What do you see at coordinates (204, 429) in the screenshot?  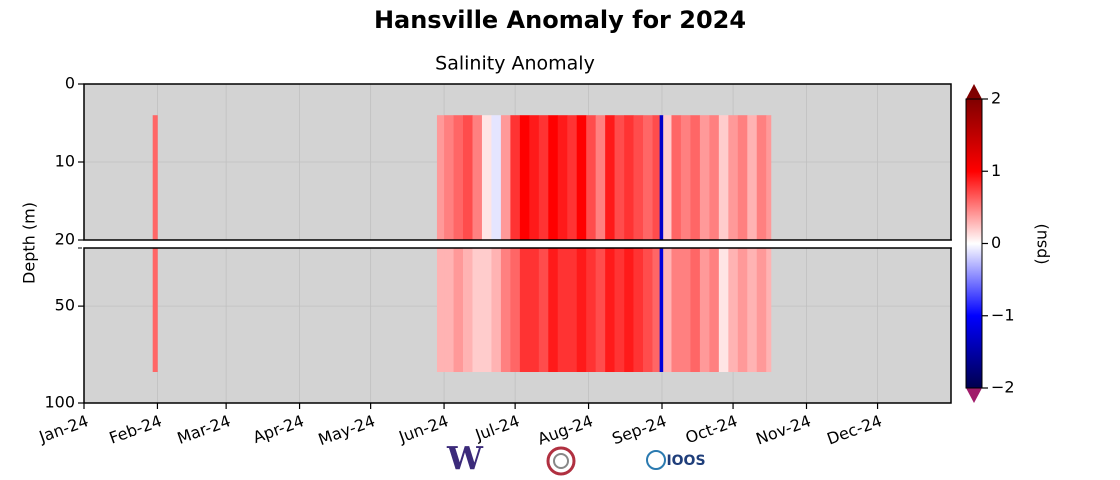 I see `x-tick-label: Mar-24` at bounding box center [204, 429].